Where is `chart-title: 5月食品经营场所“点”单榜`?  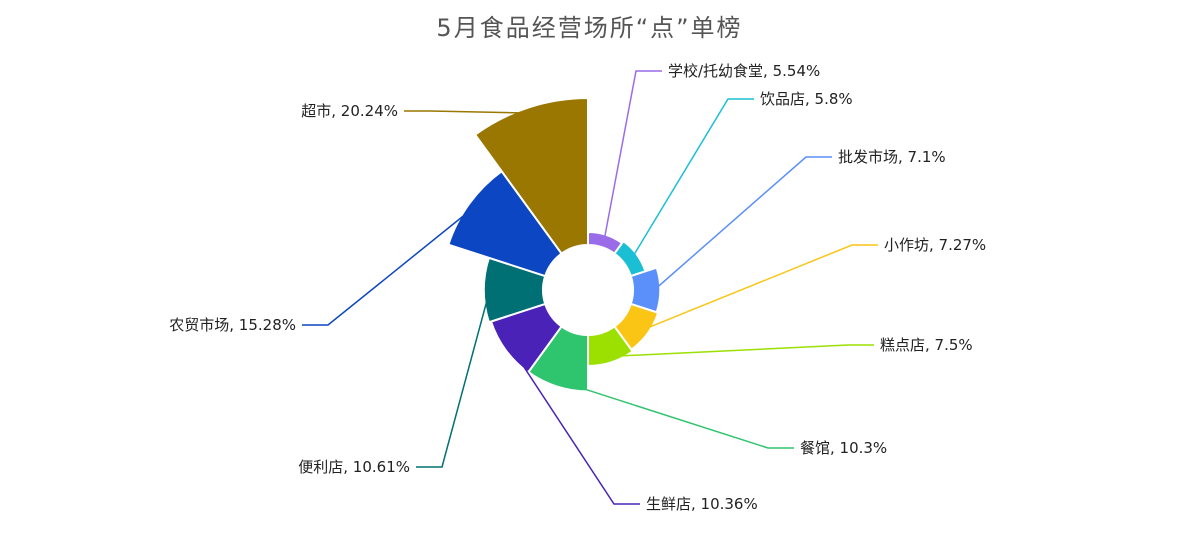 chart-title: 5月食品经营场所“点”单榜 is located at coordinates (589, 28).